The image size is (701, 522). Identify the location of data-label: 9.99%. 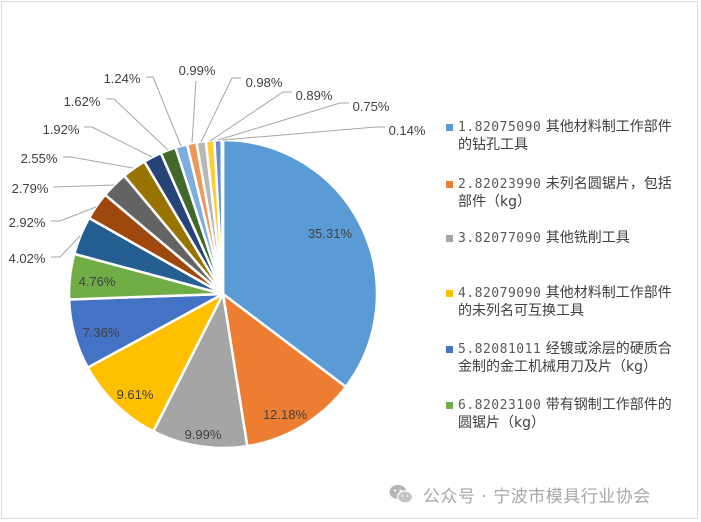
(203, 434).